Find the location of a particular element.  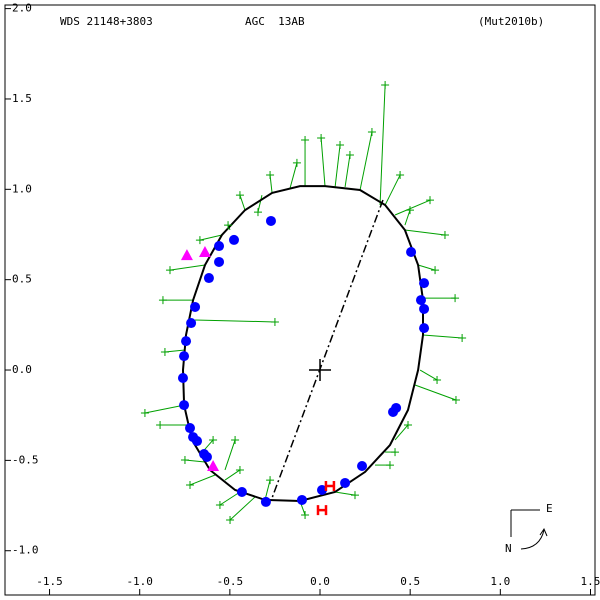

compass is located at coordinates (529, 529).